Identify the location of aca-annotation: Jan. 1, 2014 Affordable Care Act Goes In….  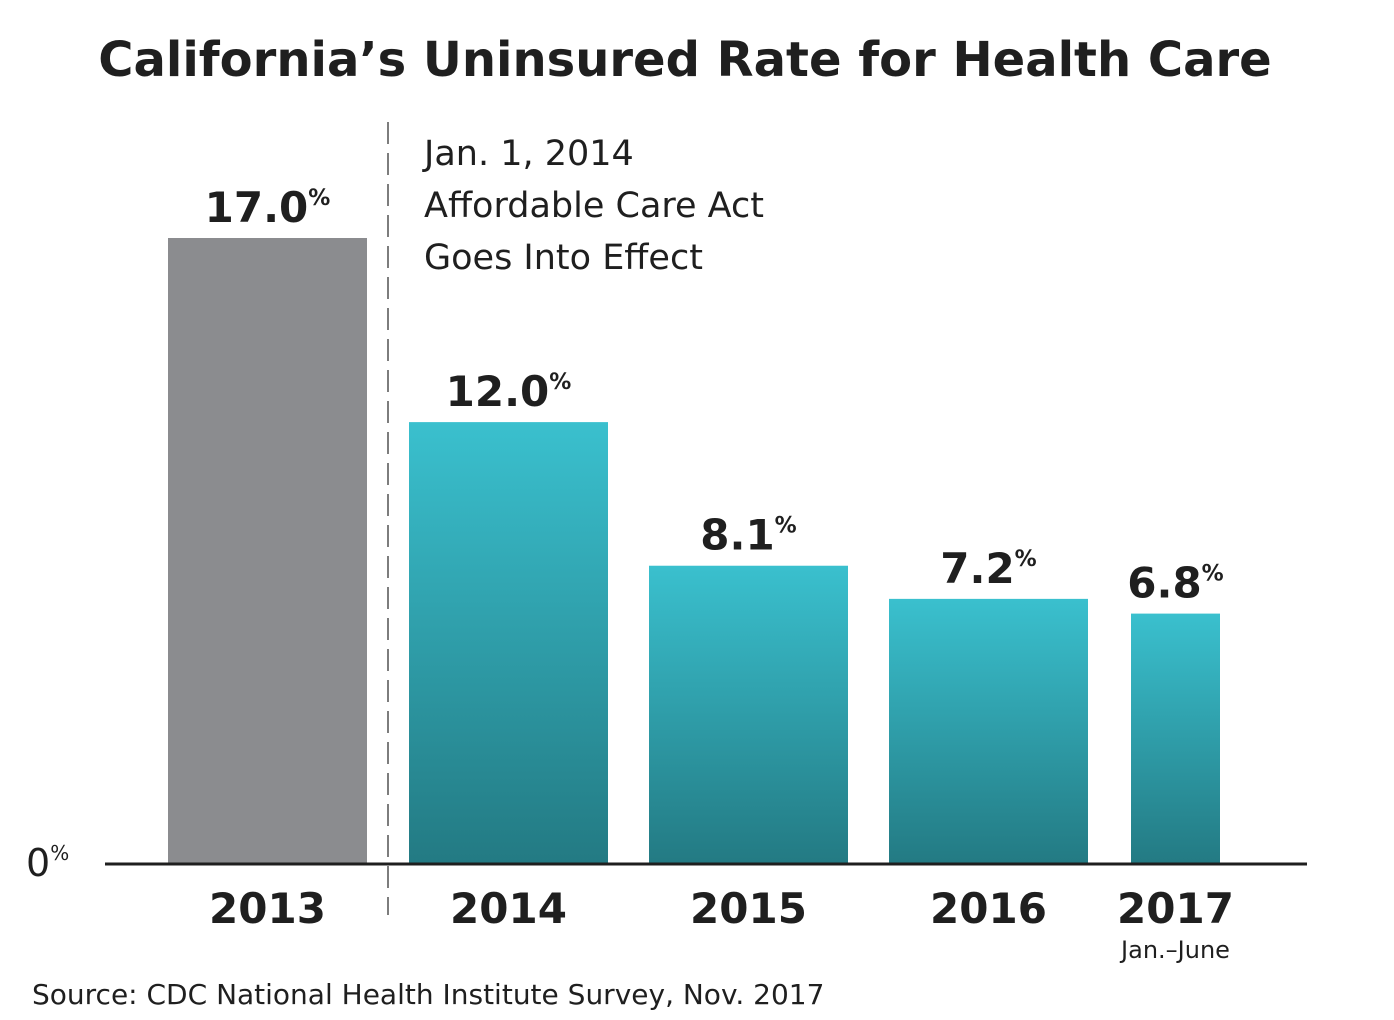
(593, 206).